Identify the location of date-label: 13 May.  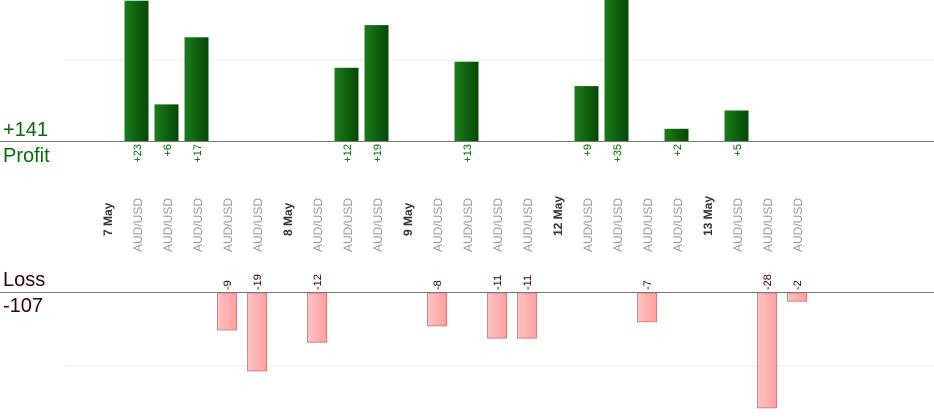
(708, 216).